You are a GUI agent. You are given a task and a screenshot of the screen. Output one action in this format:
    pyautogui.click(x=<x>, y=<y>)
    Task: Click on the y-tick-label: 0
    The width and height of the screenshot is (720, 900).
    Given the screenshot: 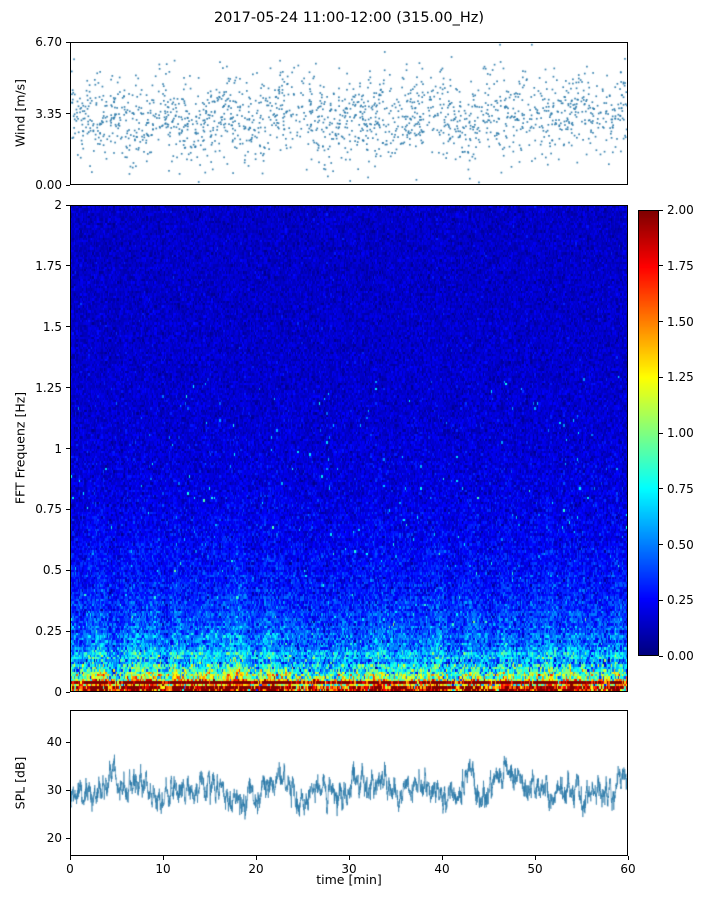 What is the action you would take?
    pyautogui.click(x=58, y=692)
    